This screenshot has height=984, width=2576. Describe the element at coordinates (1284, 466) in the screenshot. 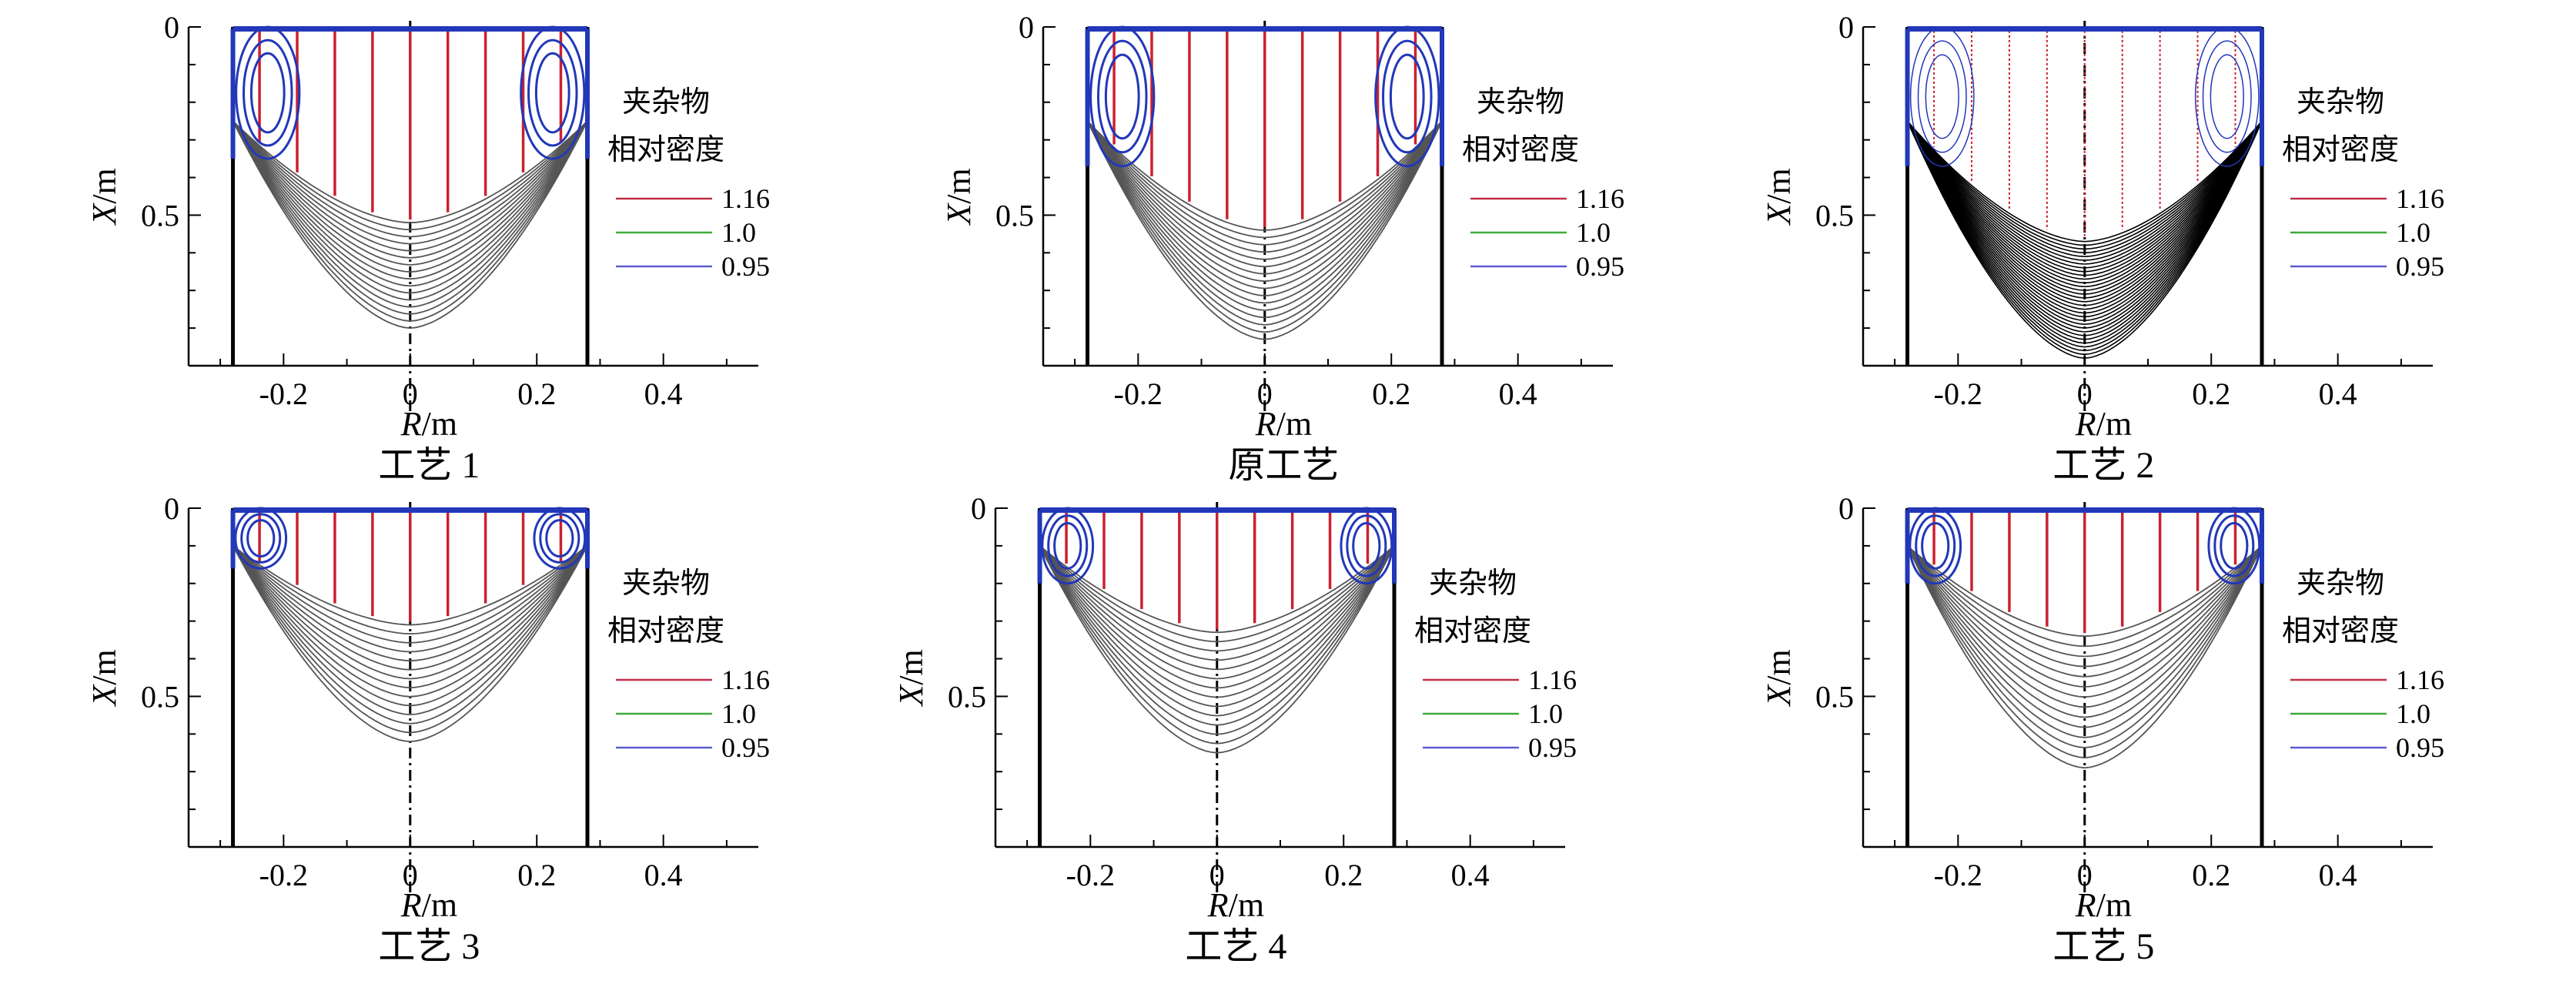

I see `panel-caption: 原工艺` at that location.